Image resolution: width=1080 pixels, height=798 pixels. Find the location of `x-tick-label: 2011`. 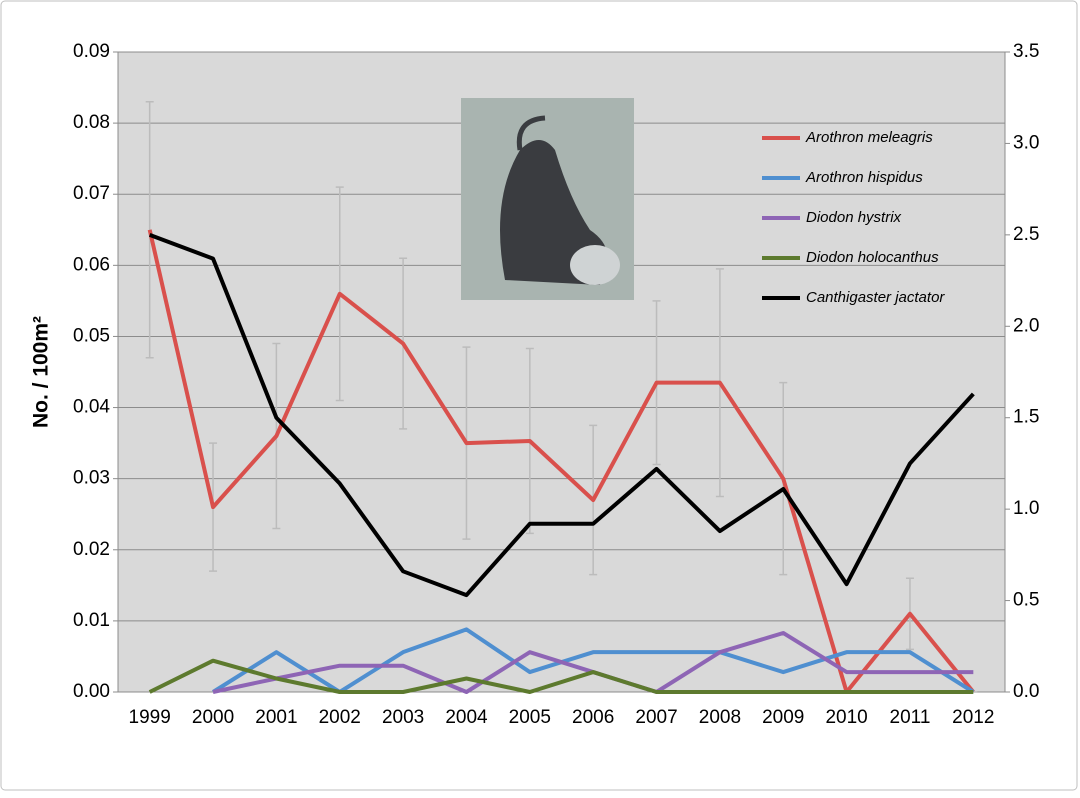

x-tick-label: 2011 is located at coordinates (910, 717).